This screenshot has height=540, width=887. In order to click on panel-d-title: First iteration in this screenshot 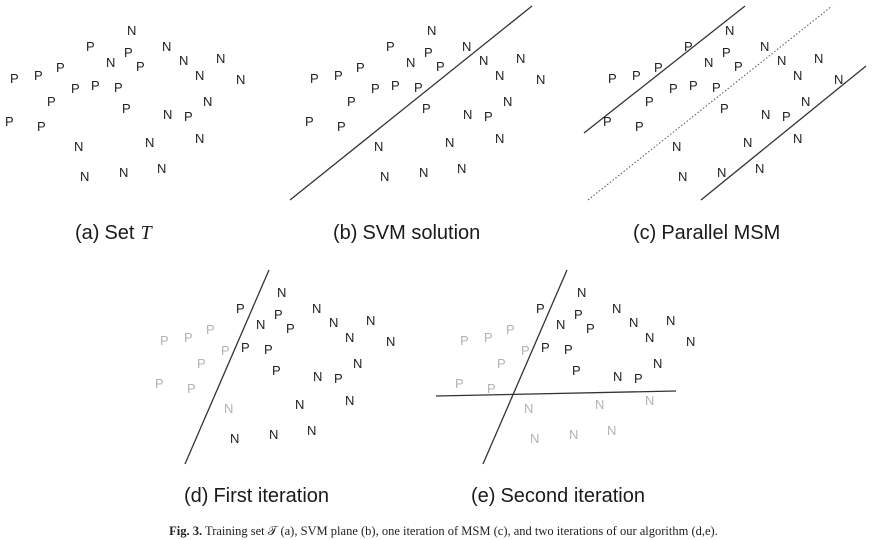, I will do `click(271, 496)`.